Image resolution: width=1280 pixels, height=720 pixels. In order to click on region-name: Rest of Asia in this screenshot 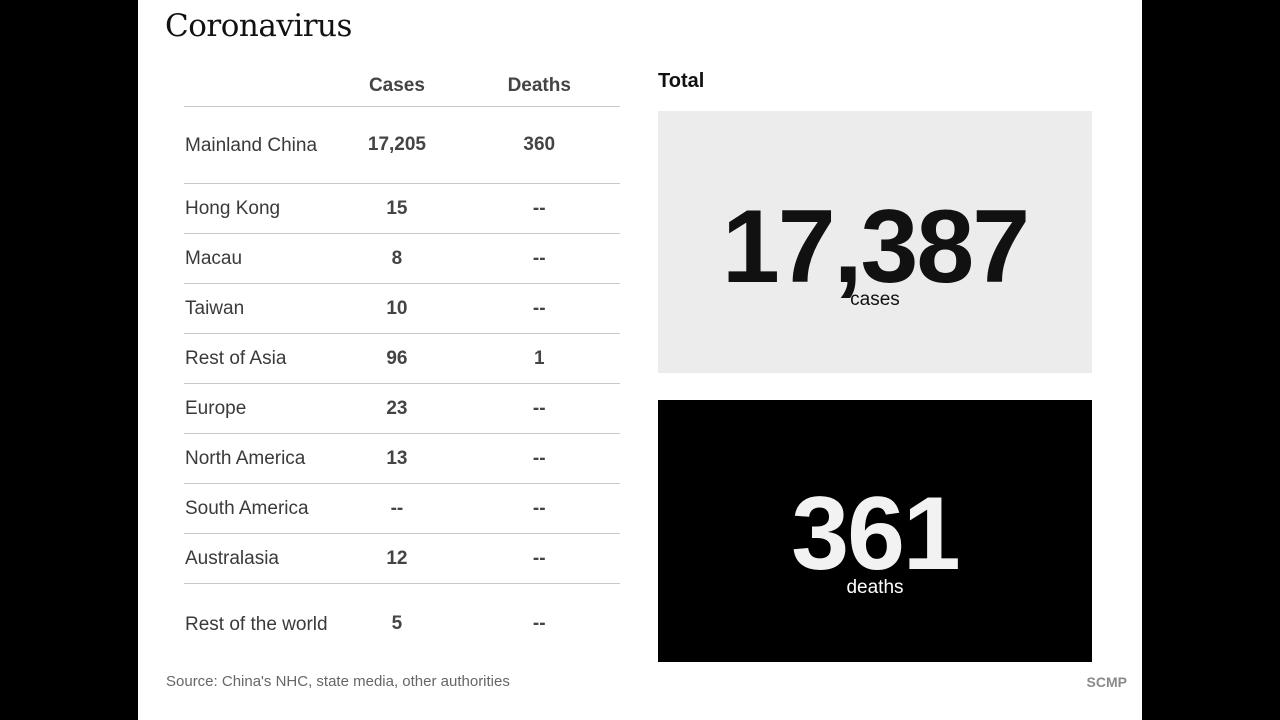, I will do `click(260, 358)`.